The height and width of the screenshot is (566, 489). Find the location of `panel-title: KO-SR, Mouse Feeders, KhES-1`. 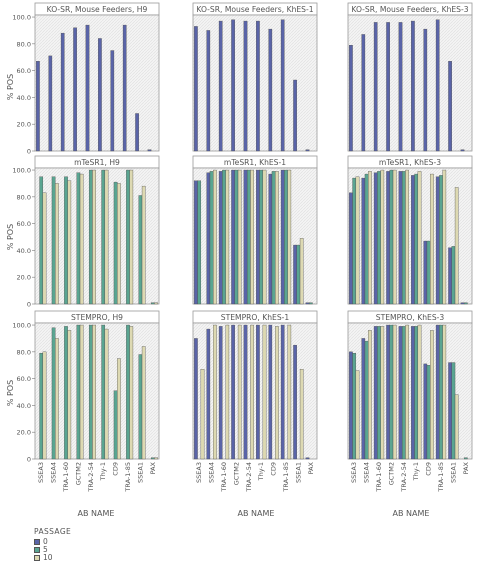

panel-title: KO-SR, Mouse Feeders, KhES-1 is located at coordinates (254, 9).